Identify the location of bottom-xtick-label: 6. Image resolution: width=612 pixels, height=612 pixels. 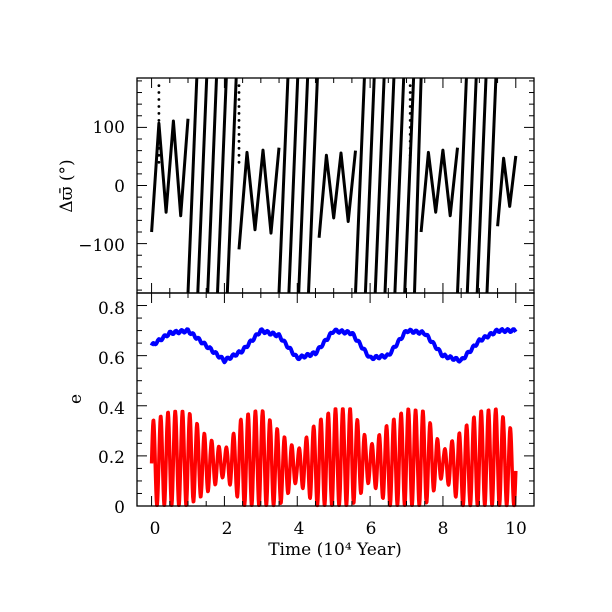
(371, 529).